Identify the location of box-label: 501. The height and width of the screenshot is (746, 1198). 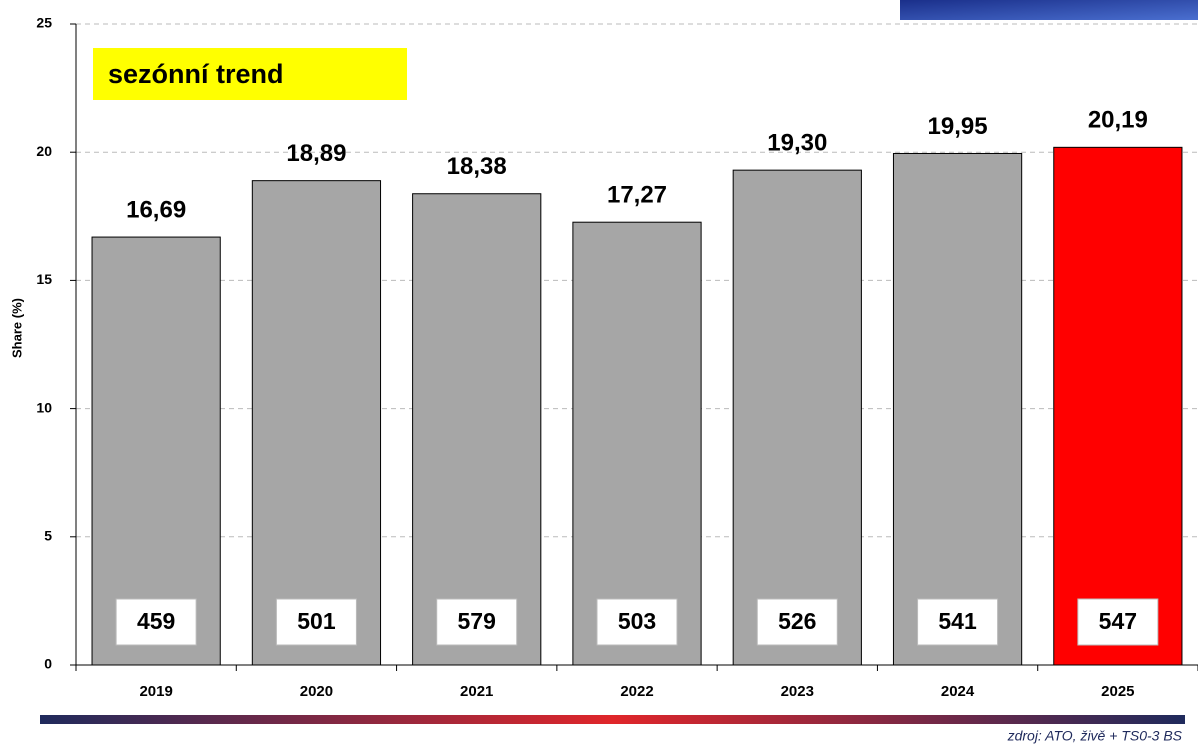
(316, 621).